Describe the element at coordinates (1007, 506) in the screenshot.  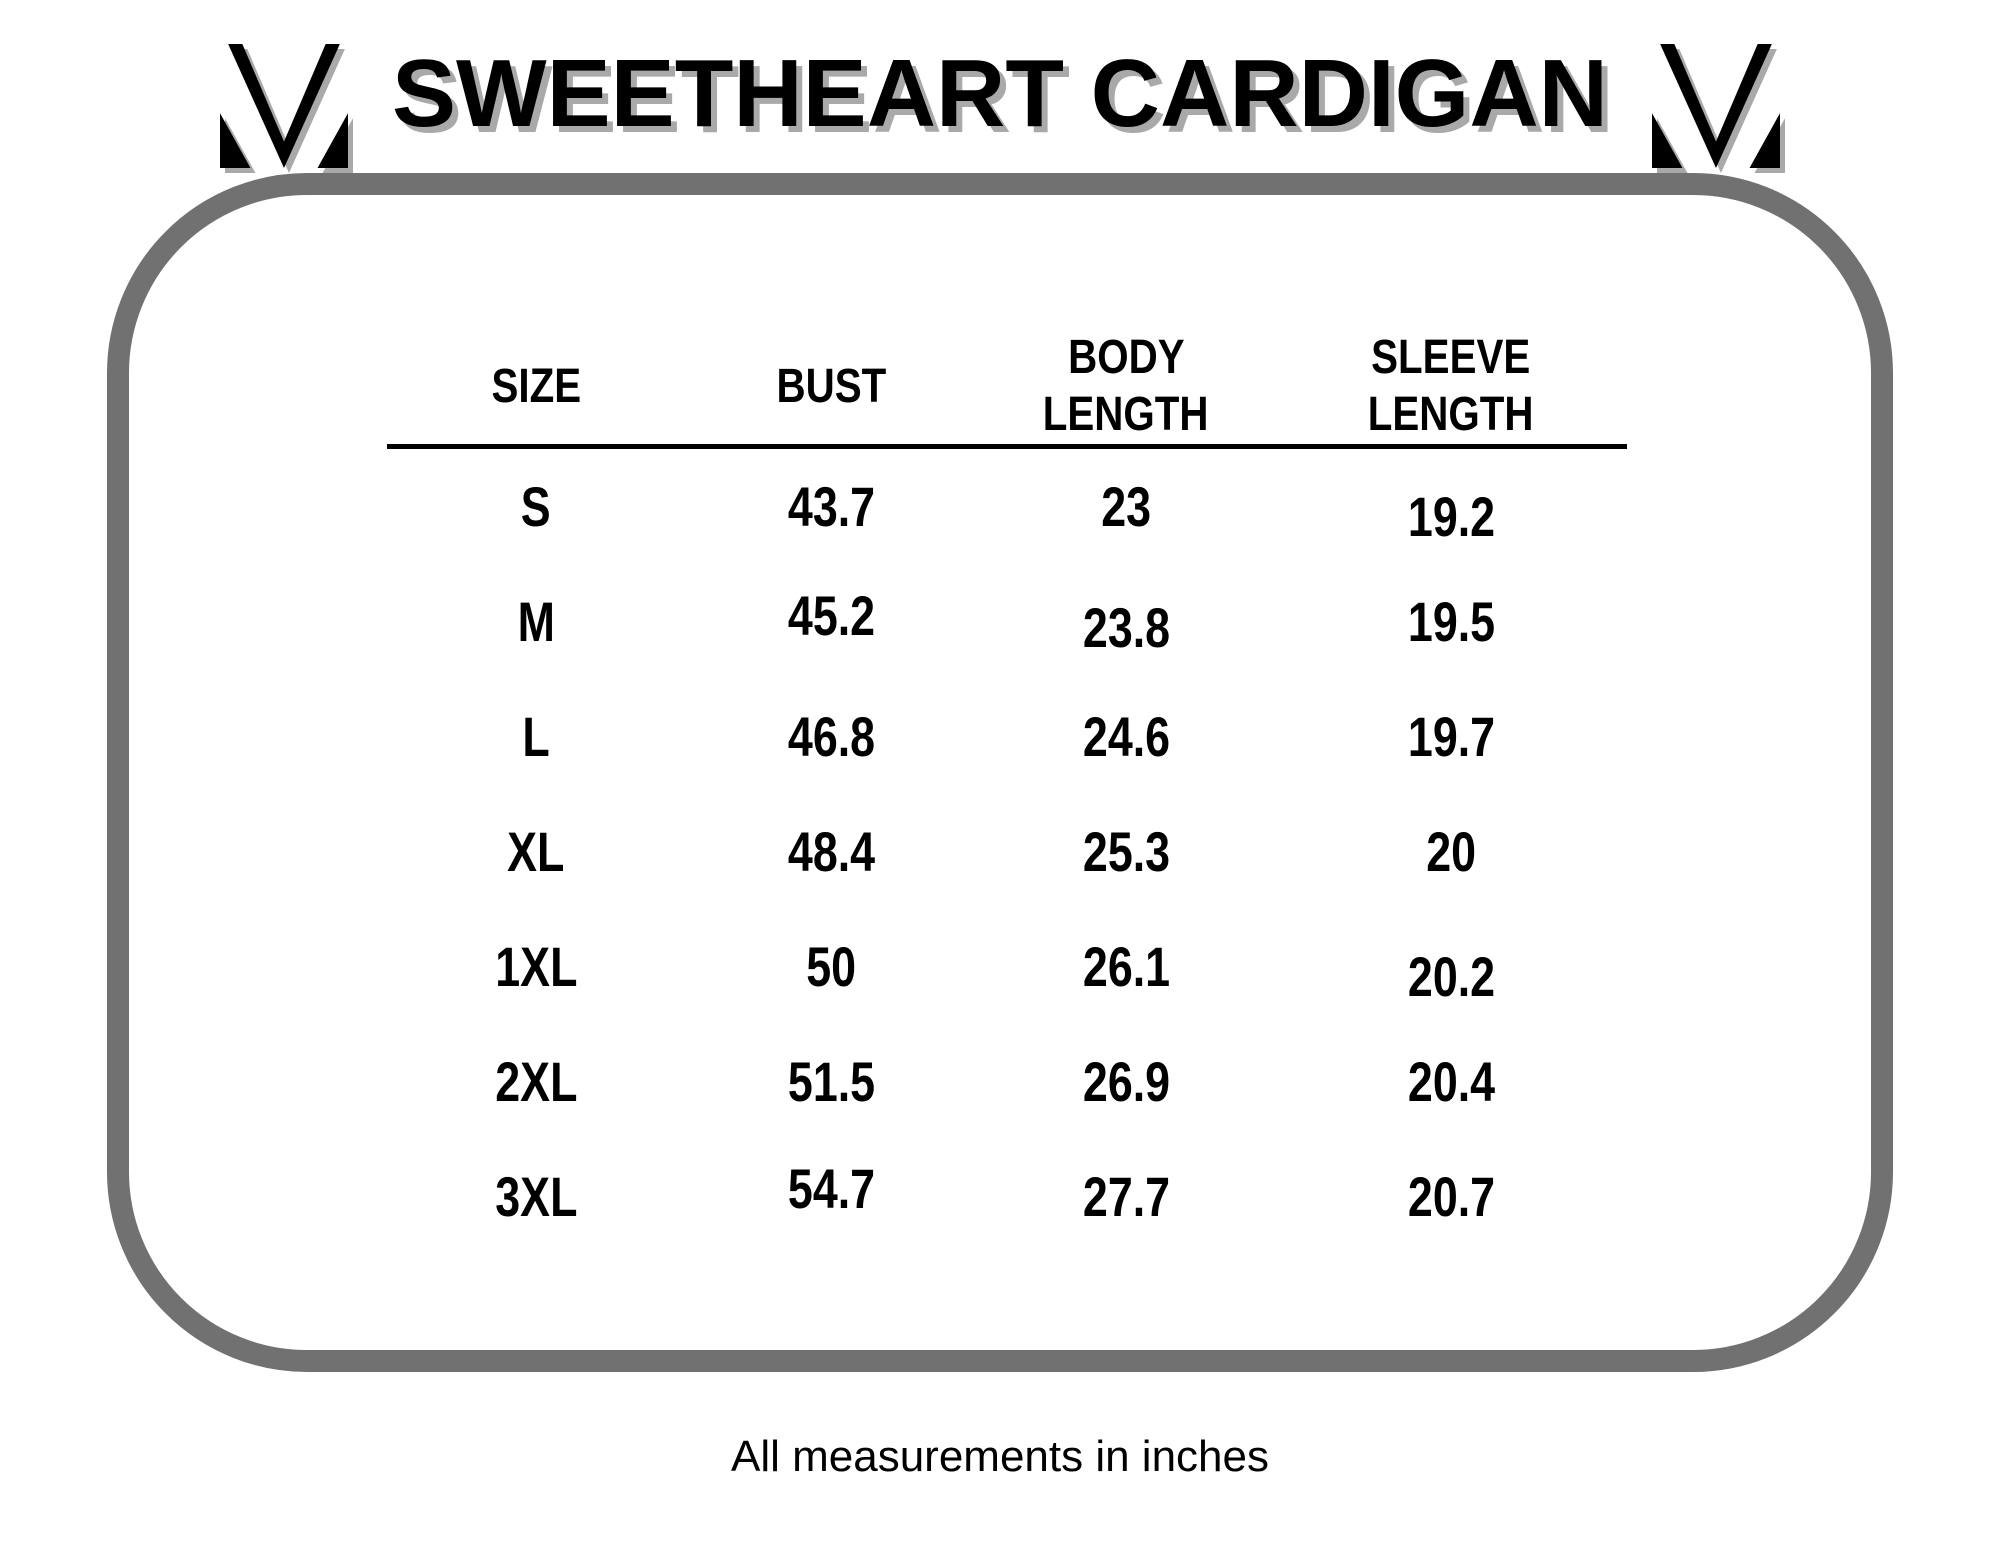
I see `table-row: S 43.7 23 19.2` at that location.